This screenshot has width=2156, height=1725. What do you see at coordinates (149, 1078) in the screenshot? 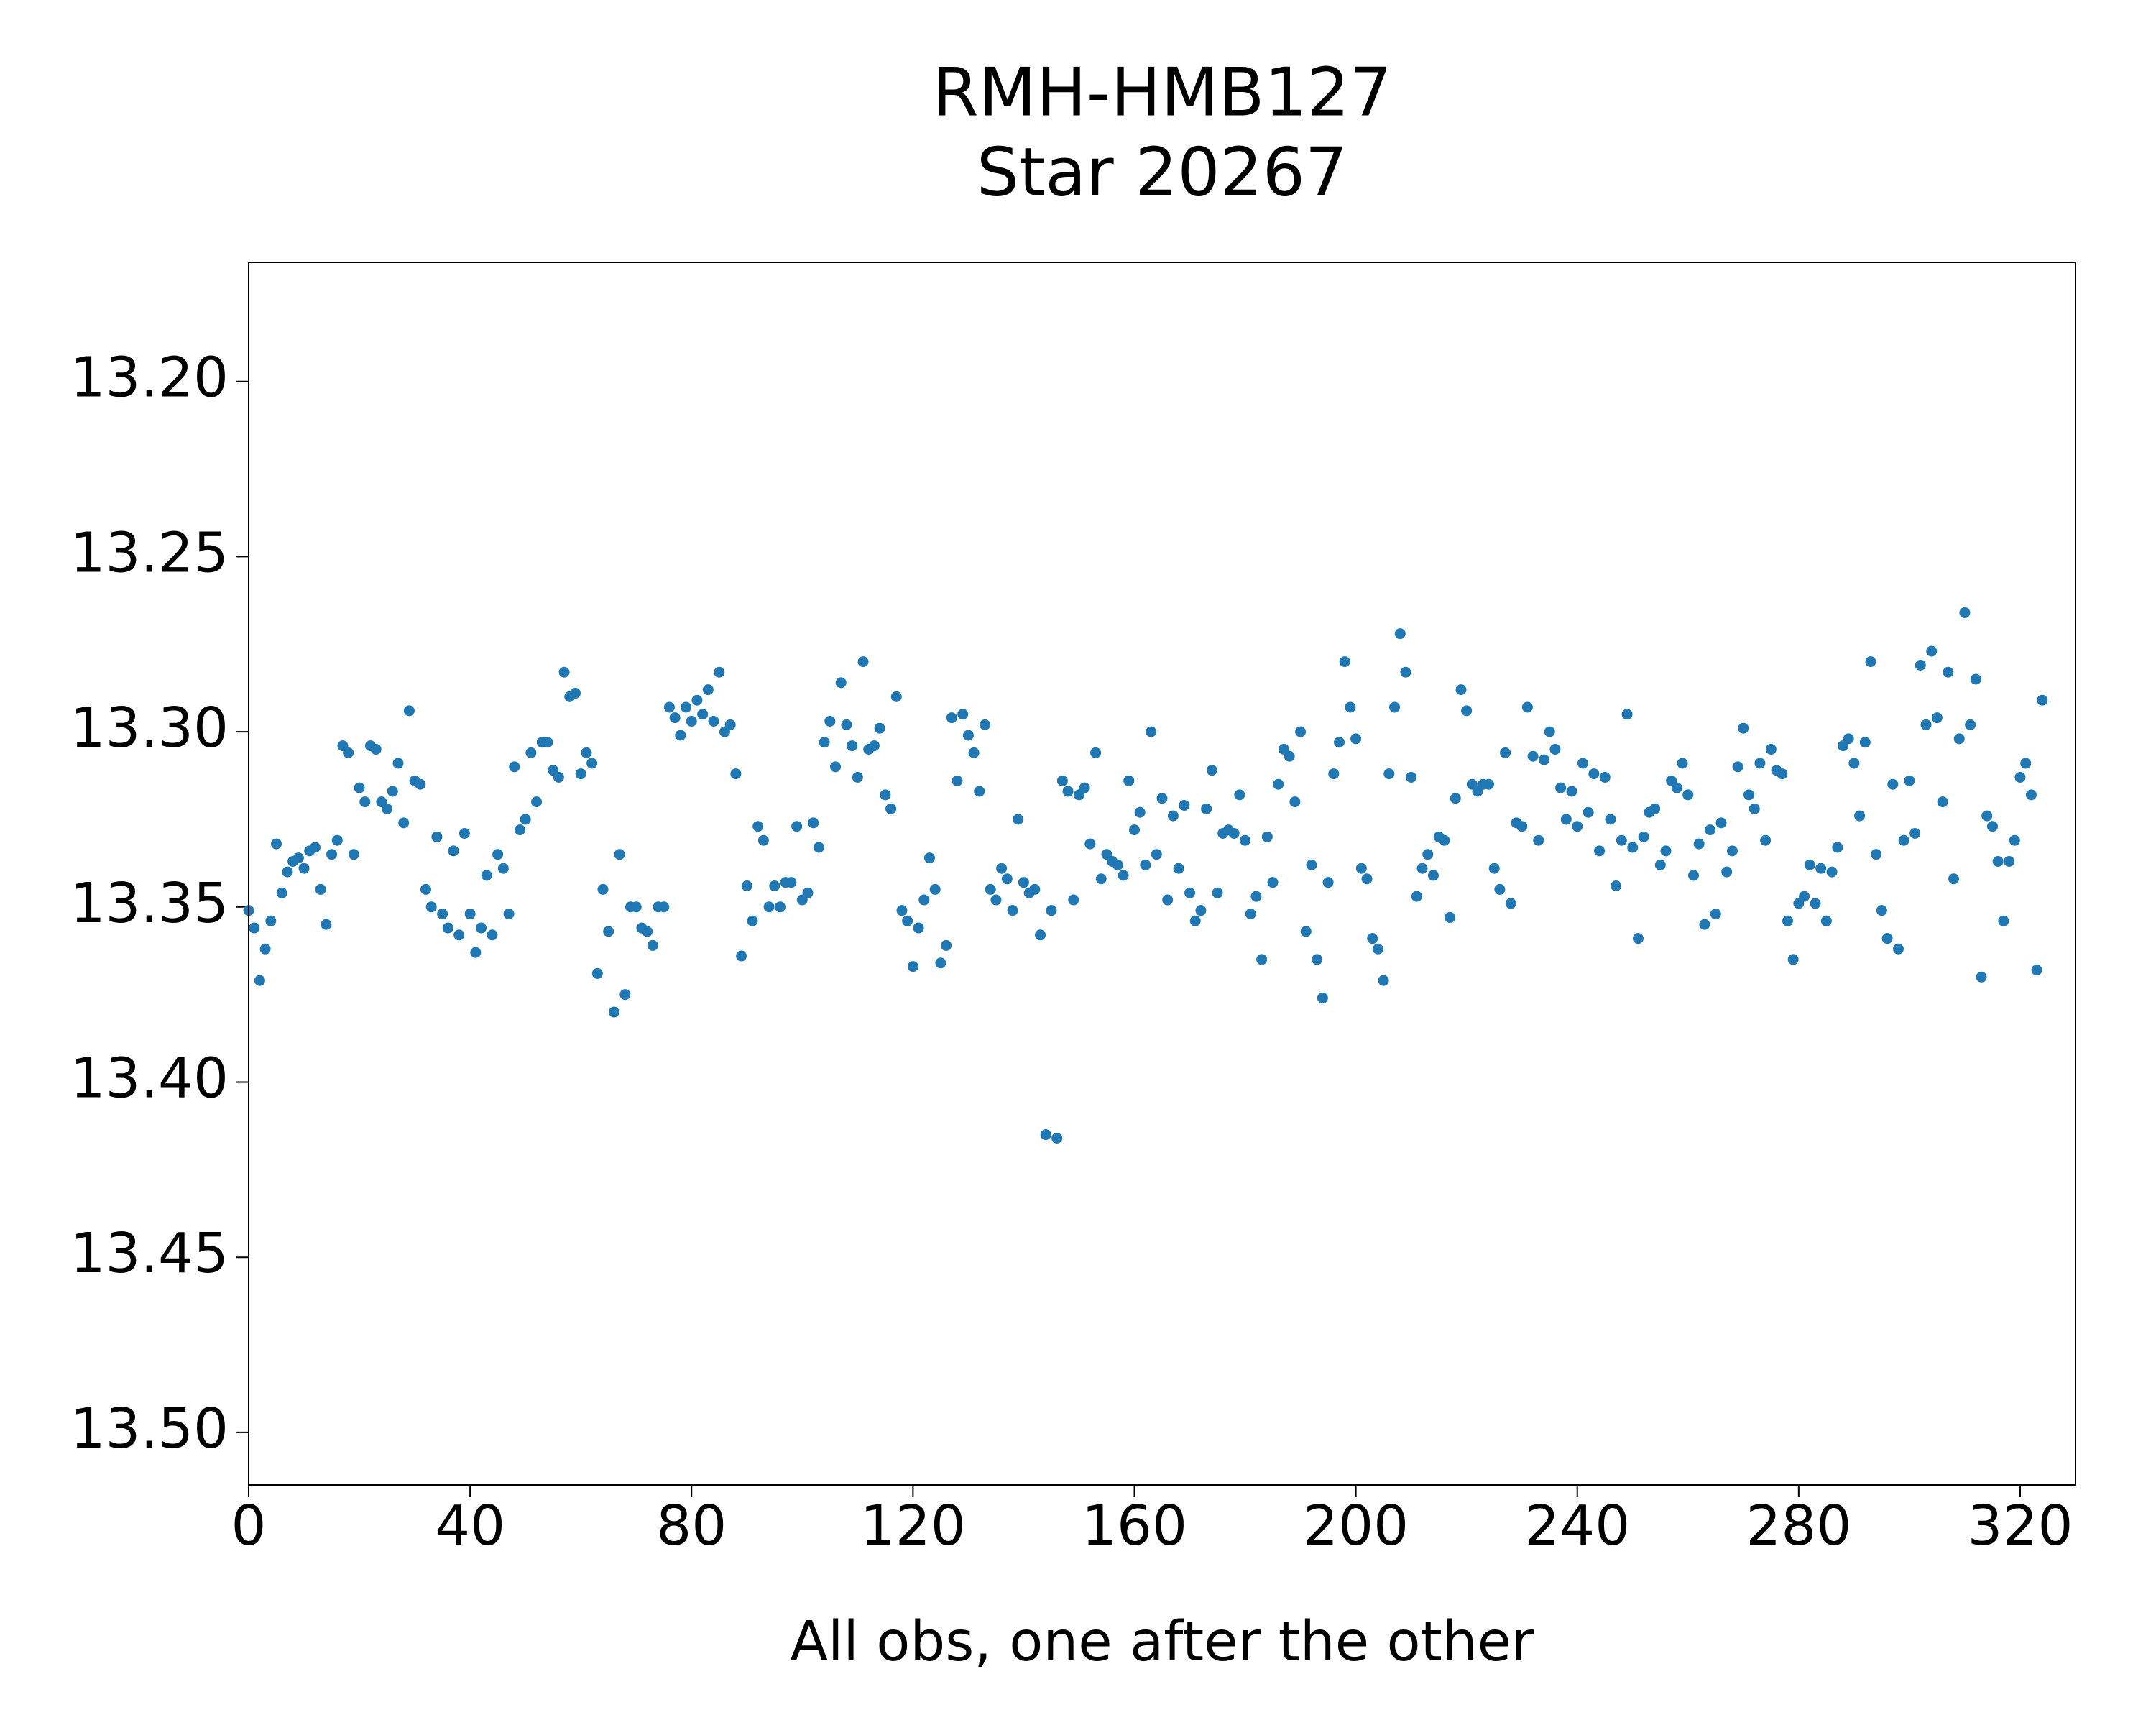
I see `y-tick-label: 13.40` at bounding box center [149, 1078].